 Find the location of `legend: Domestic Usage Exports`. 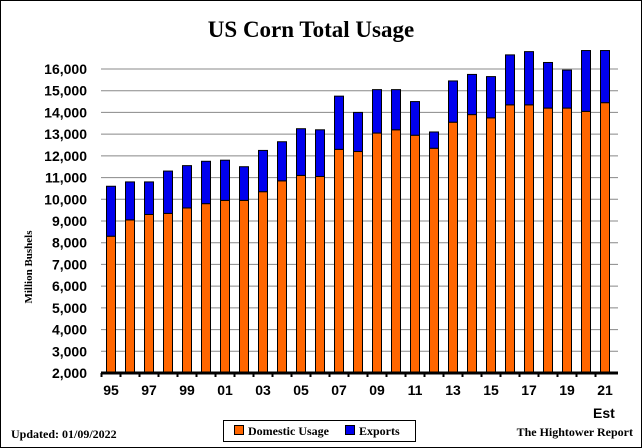

legend: Domestic Usage Exports is located at coordinates (319, 431).